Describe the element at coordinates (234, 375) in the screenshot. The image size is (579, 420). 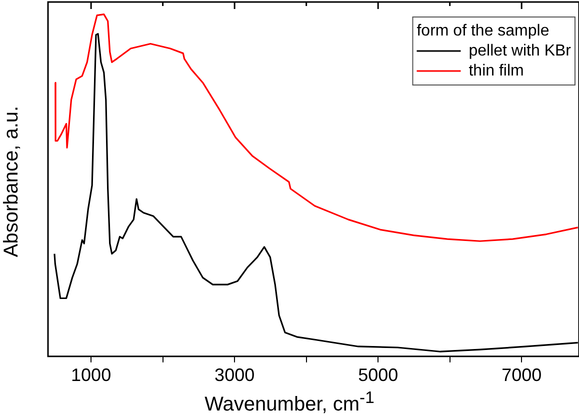
I see `x-tick-label: 3000` at that location.